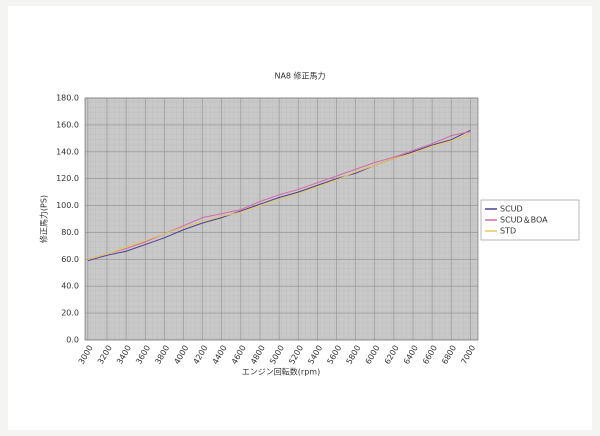 Image resolution: width=600 pixels, height=436 pixels. I want to click on y-tick-label: 140.0, so click(67, 151).